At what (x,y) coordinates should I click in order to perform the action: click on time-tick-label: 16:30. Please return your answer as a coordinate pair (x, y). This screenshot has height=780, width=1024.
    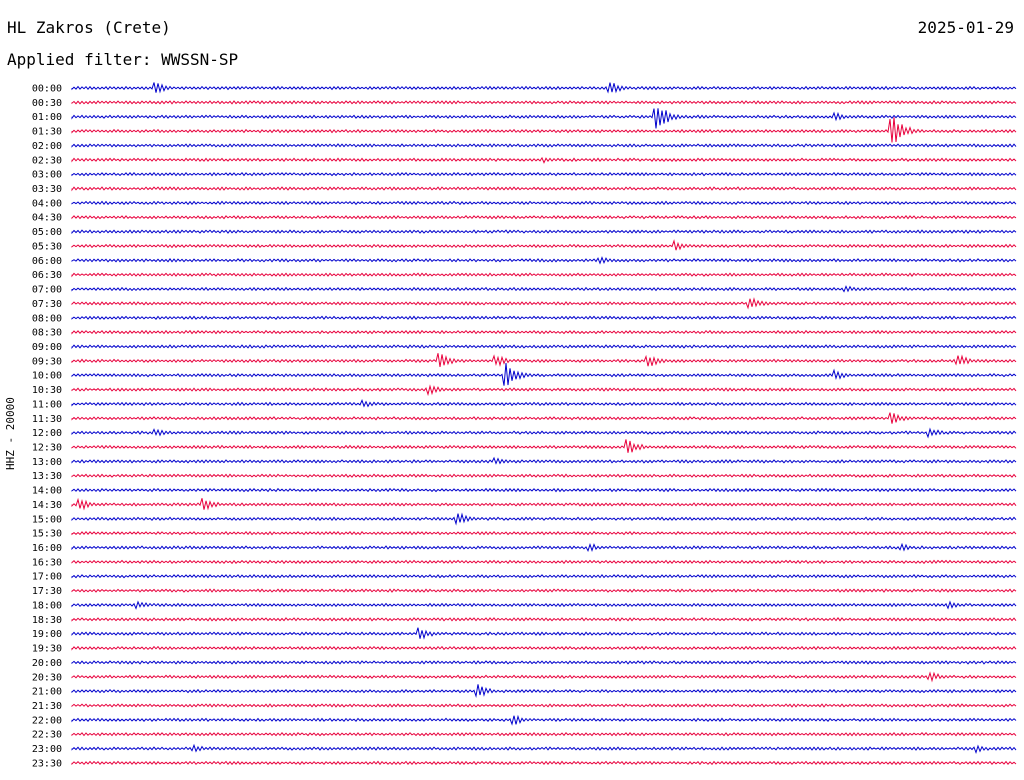
    Looking at the image, I should click on (47, 562).